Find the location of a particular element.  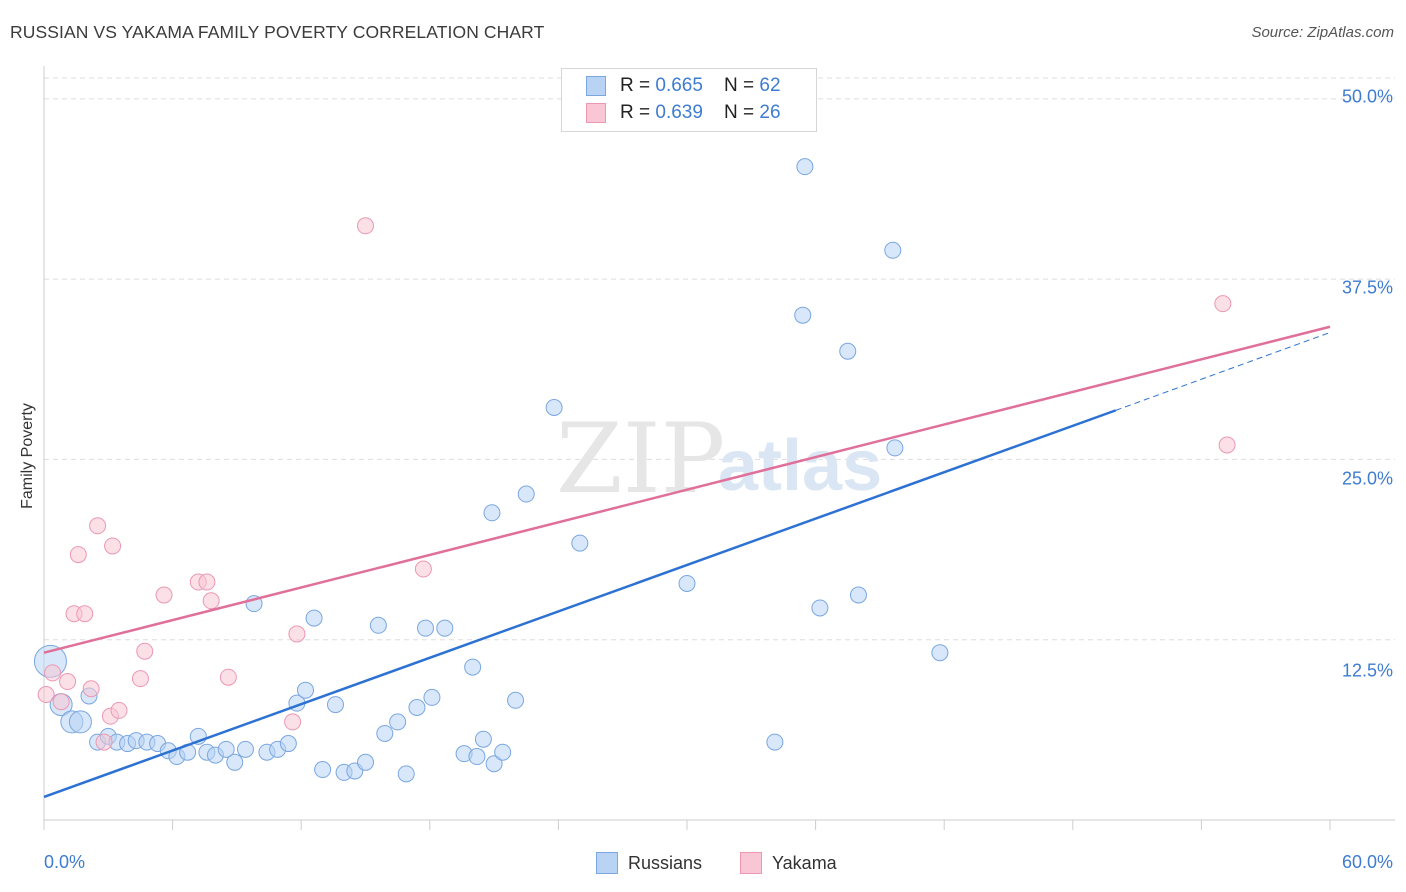

y-tick-label: 37.5% is located at coordinates (1367, 287).